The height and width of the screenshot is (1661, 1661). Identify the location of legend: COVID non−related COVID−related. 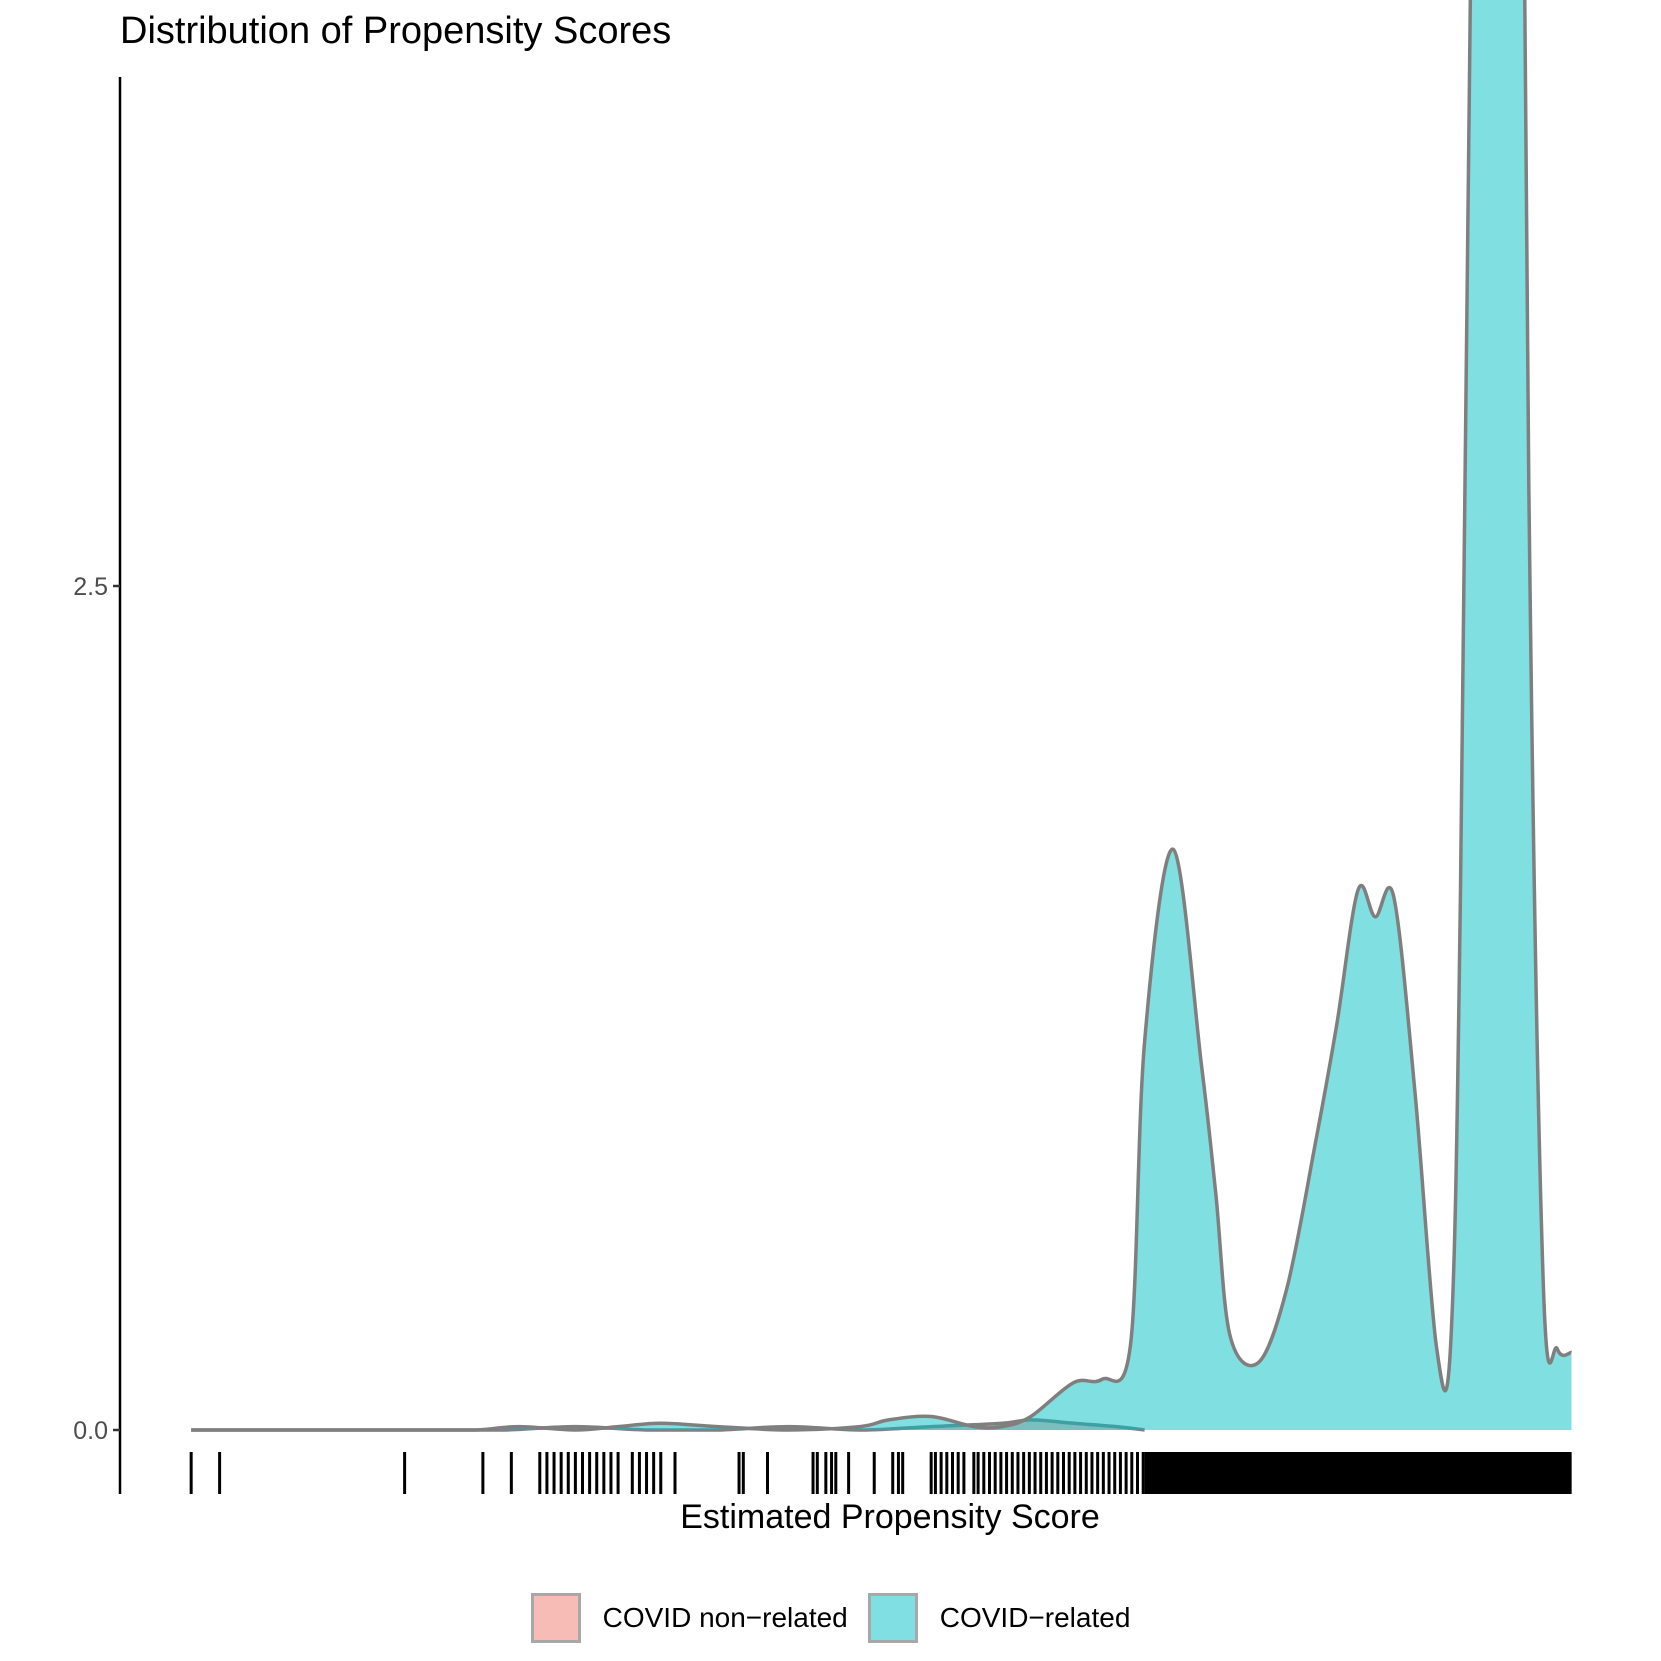
(830, 1618).